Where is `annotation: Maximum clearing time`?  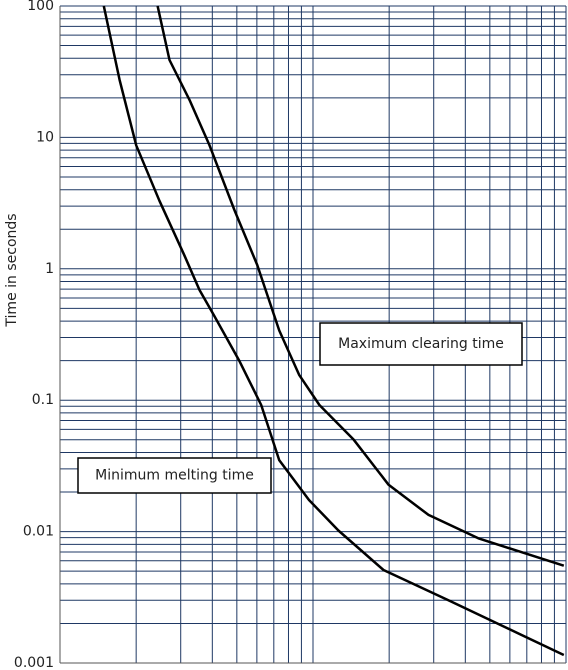 annotation: Maximum clearing time is located at coordinates (421, 344).